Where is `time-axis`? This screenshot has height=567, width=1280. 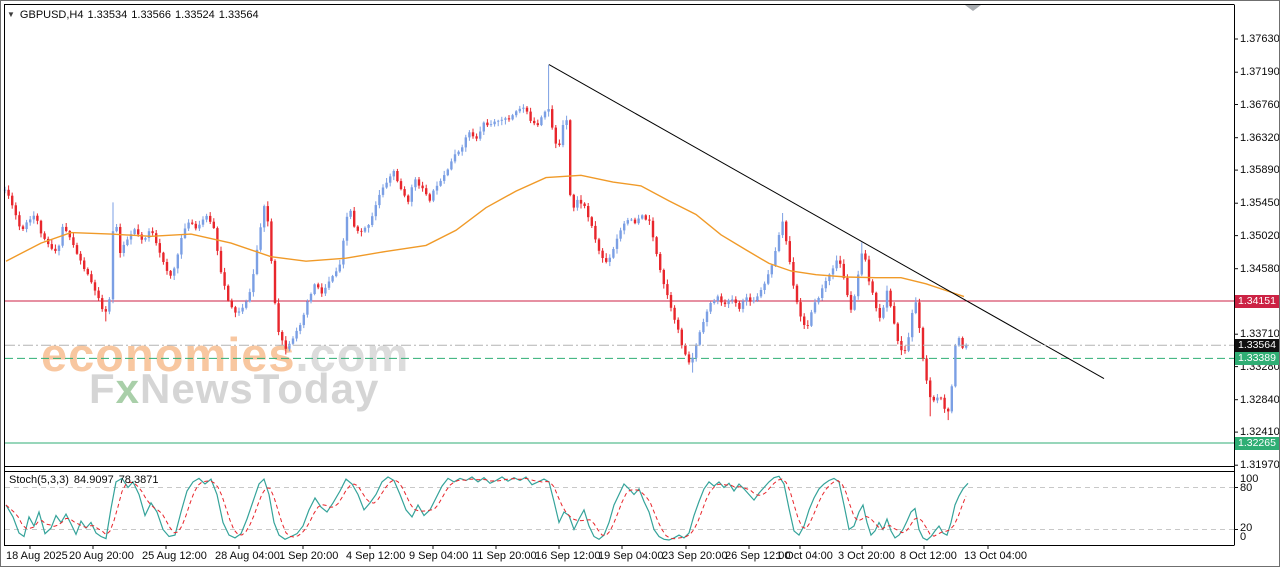 time-axis is located at coordinates (619, 556).